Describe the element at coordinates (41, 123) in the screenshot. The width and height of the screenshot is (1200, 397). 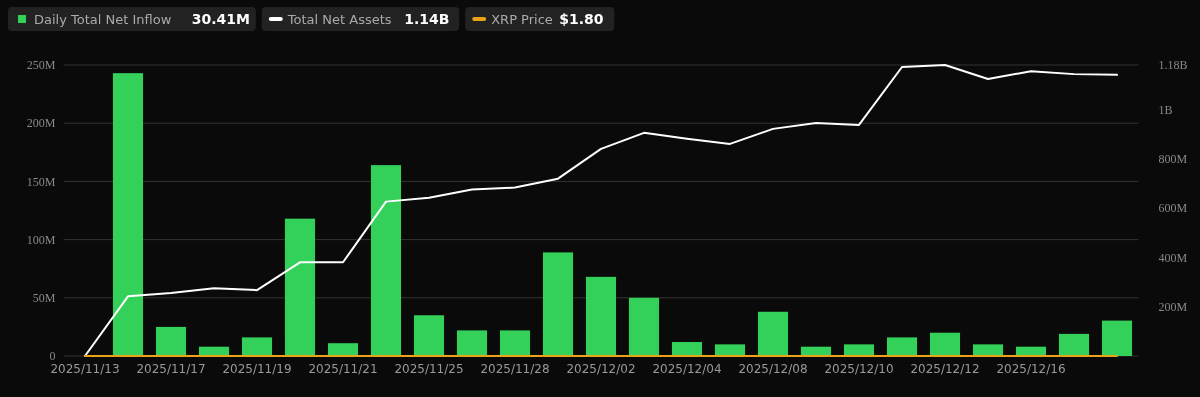
I see `y-tick-label: 200M` at that location.